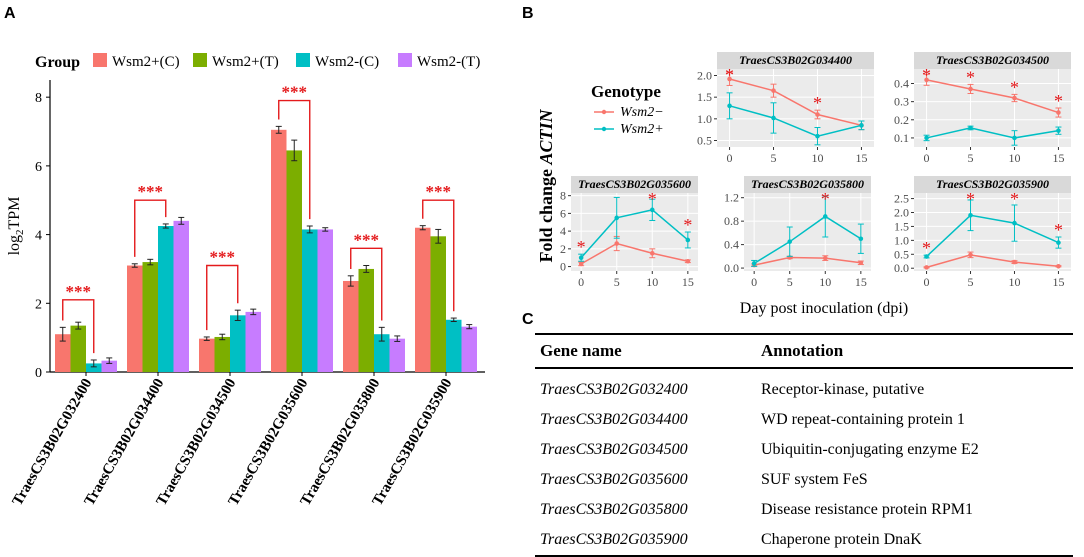 Image resolution: width=1084 pixels, height=557 pixels. Describe the element at coordinates (38, 236) in the screenshot. I see `bar-y-tick-label: 4` at that location.